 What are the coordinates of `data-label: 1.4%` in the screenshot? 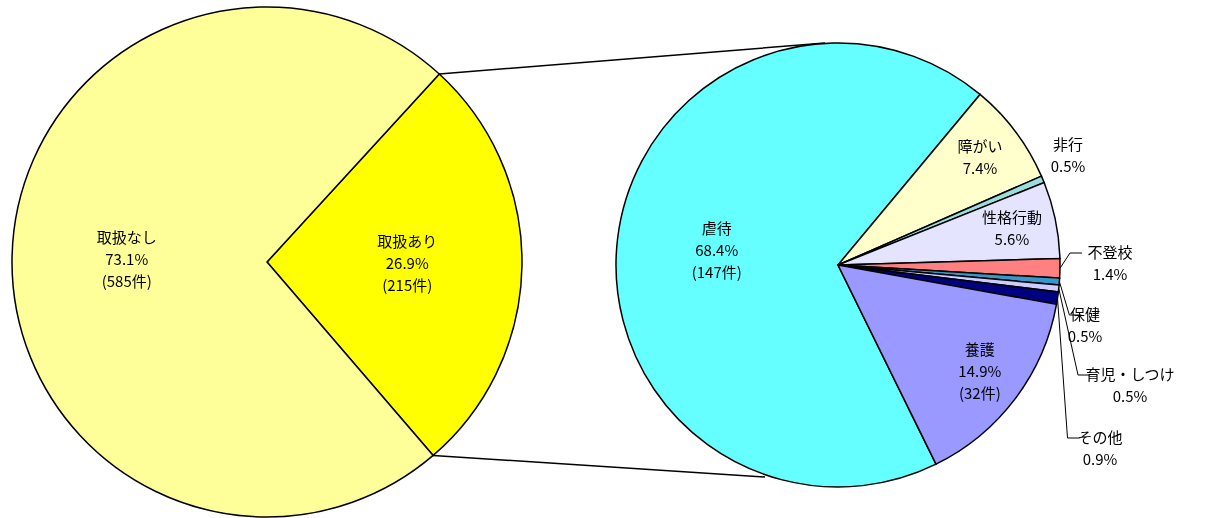 It's located at (1110, 273).